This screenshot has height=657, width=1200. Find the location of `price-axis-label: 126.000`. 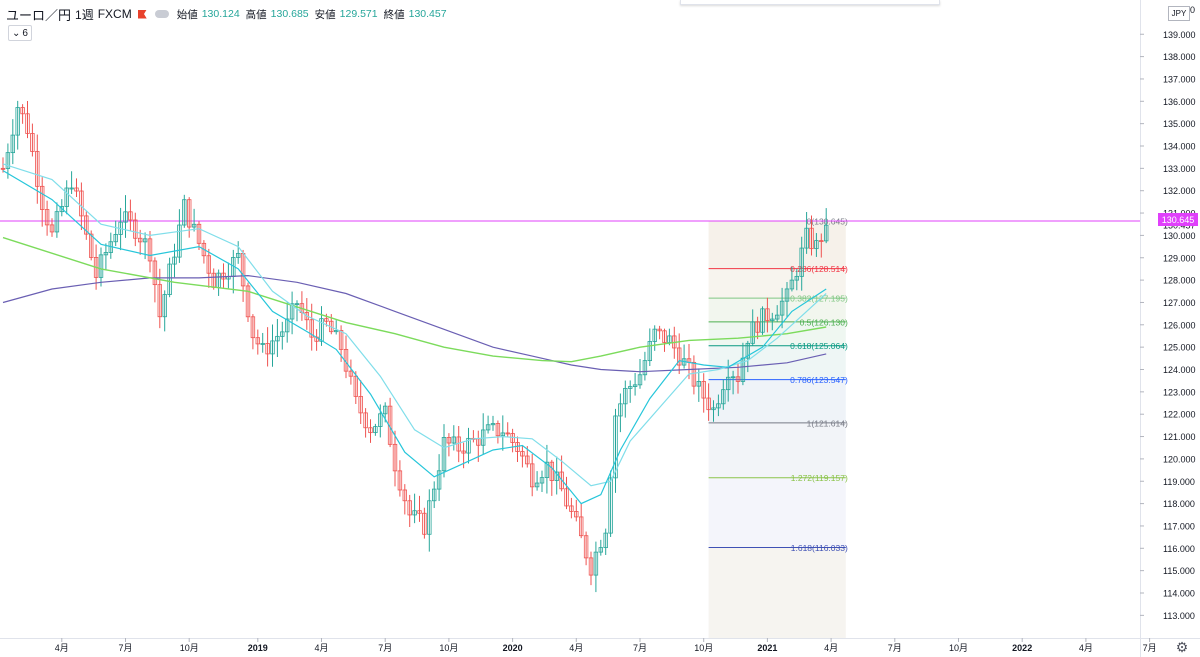

price-axis-label: 126.000 is located at coordinates (1179, 325).